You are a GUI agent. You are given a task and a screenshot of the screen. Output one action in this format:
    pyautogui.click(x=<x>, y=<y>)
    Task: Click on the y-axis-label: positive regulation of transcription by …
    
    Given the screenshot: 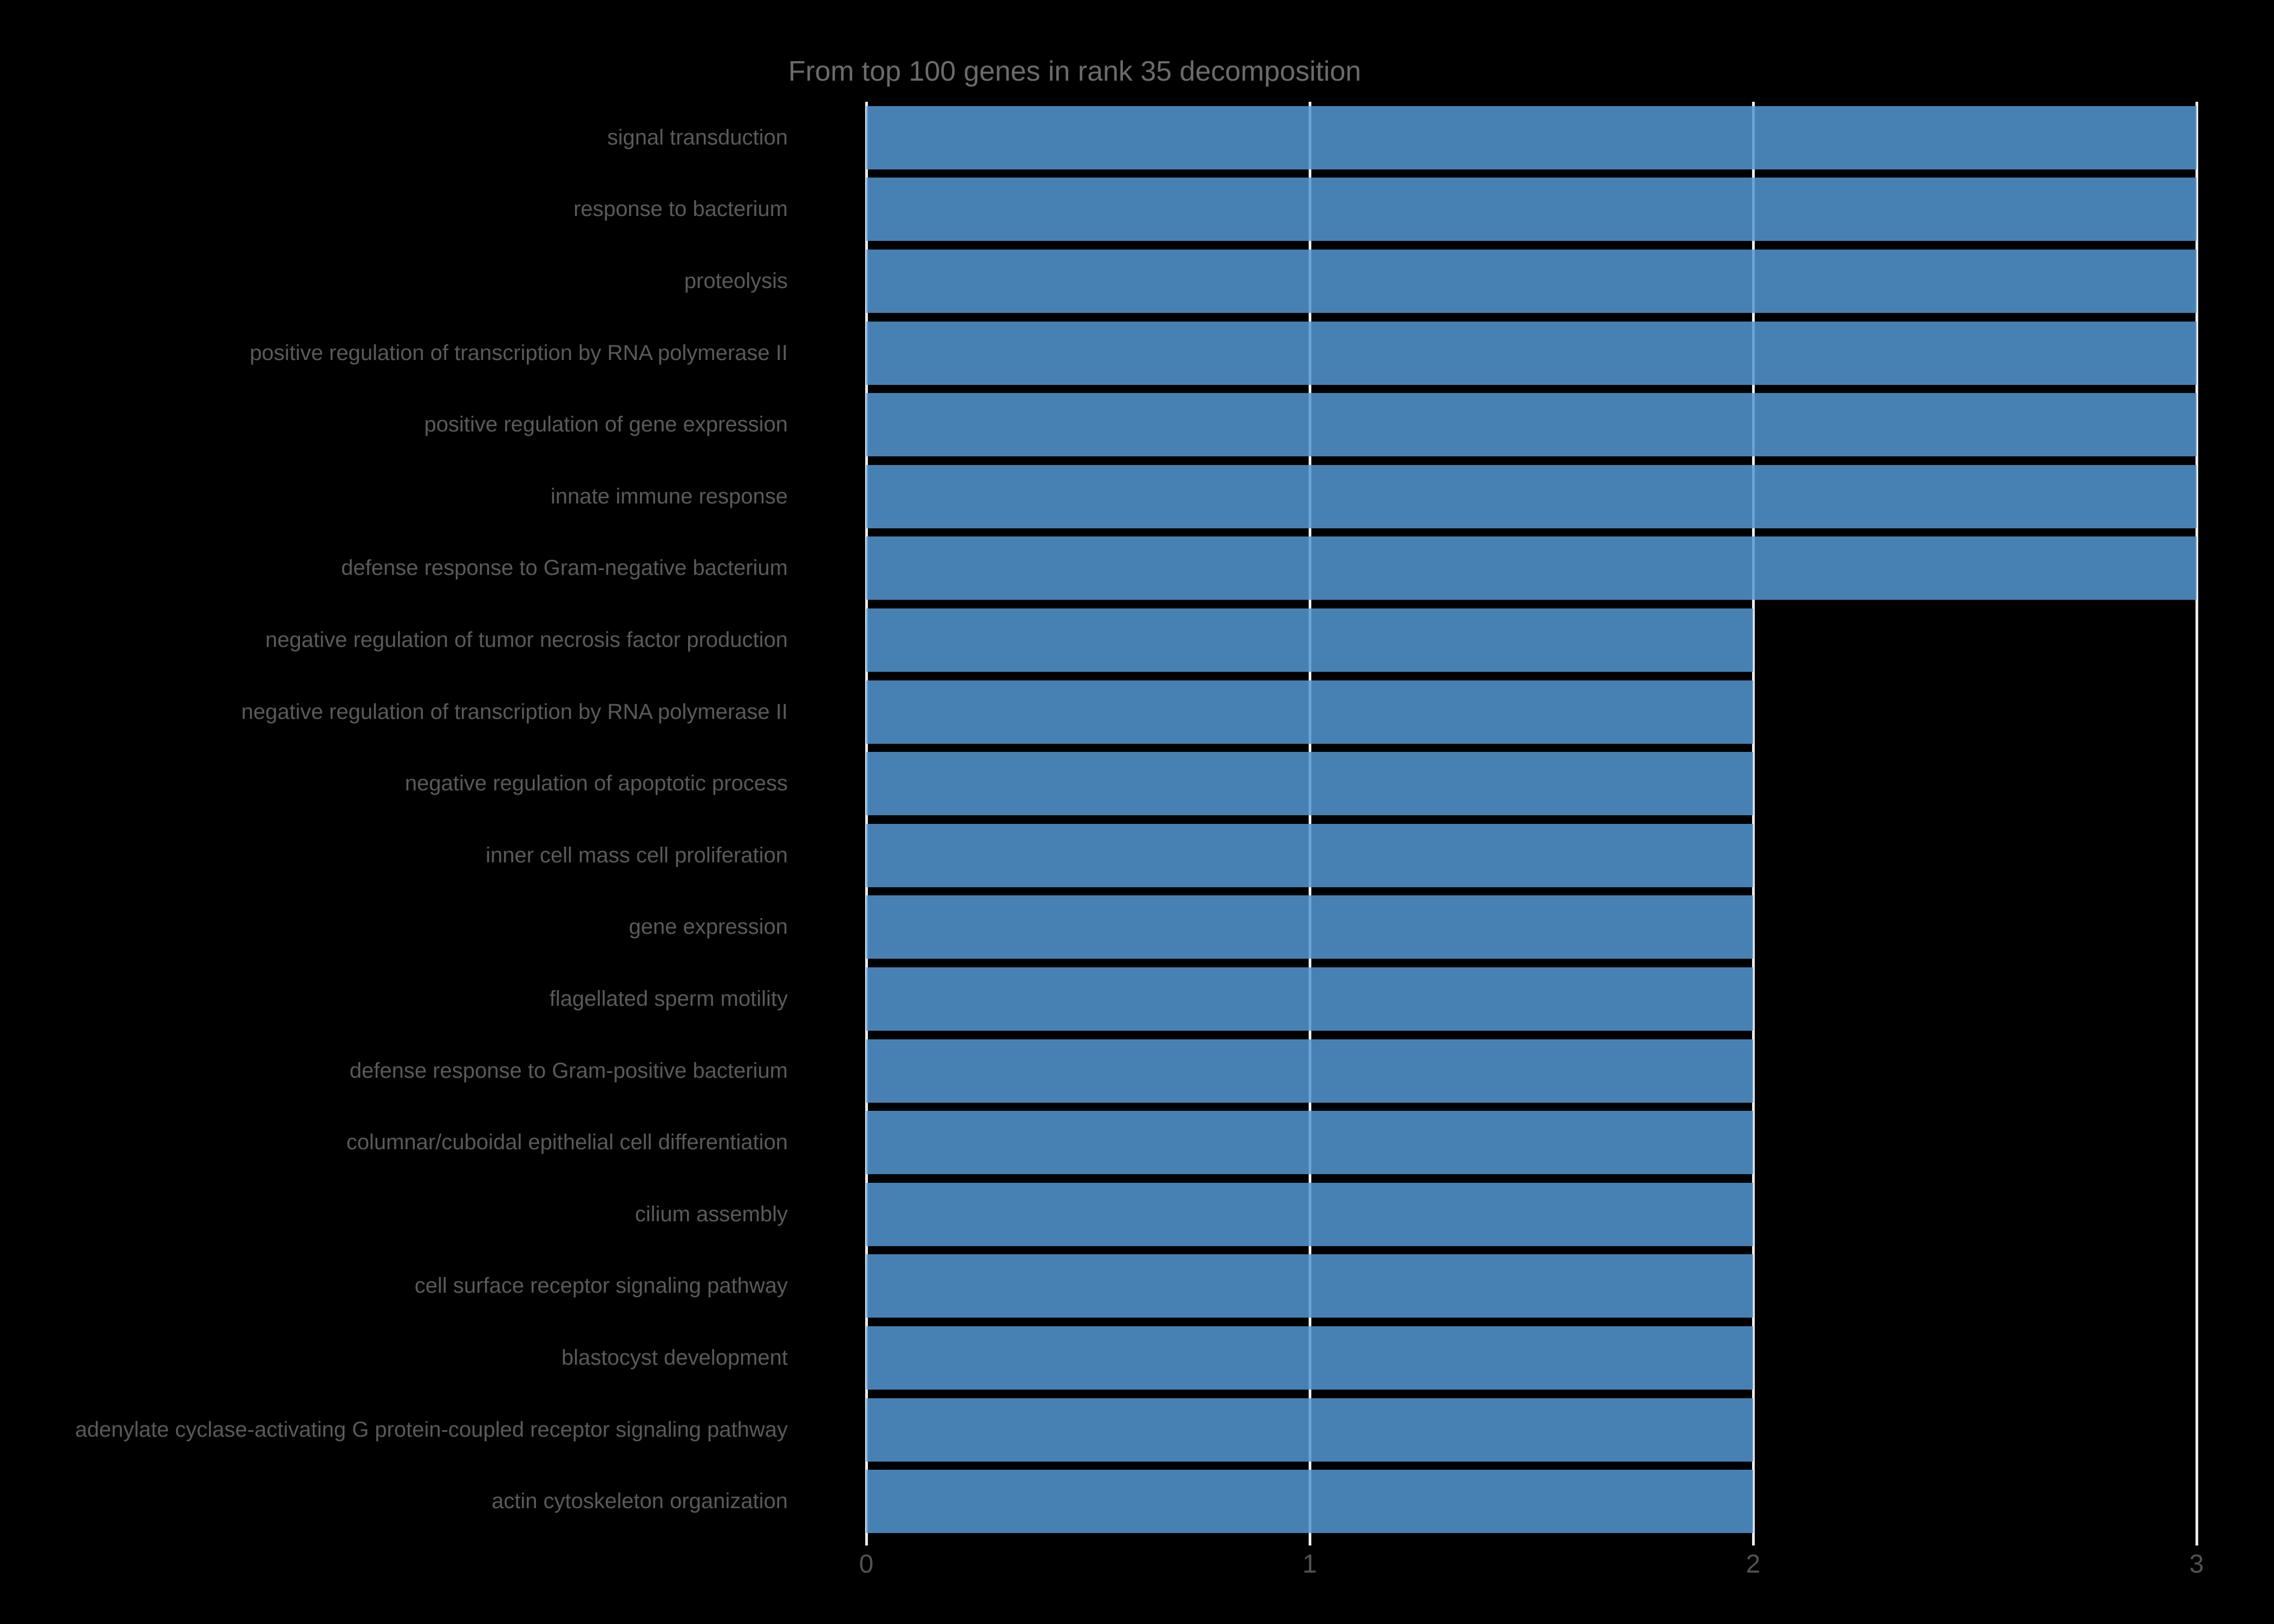 What is the action you would take?
    pyautogui.click(x=519, y=353)
    